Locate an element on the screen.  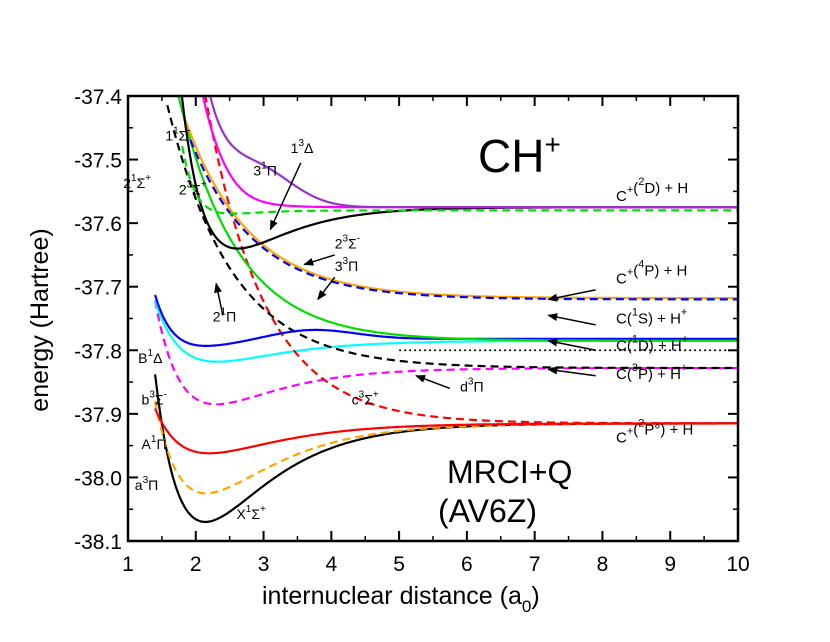
x-tick-label: 9 is located at coordinates (670, 564).